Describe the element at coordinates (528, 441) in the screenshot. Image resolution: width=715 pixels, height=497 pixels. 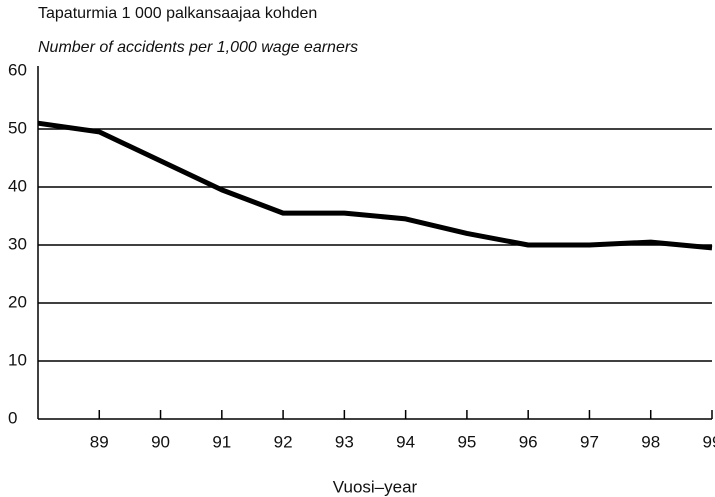
I see `x-tick-label: 96` at that location.